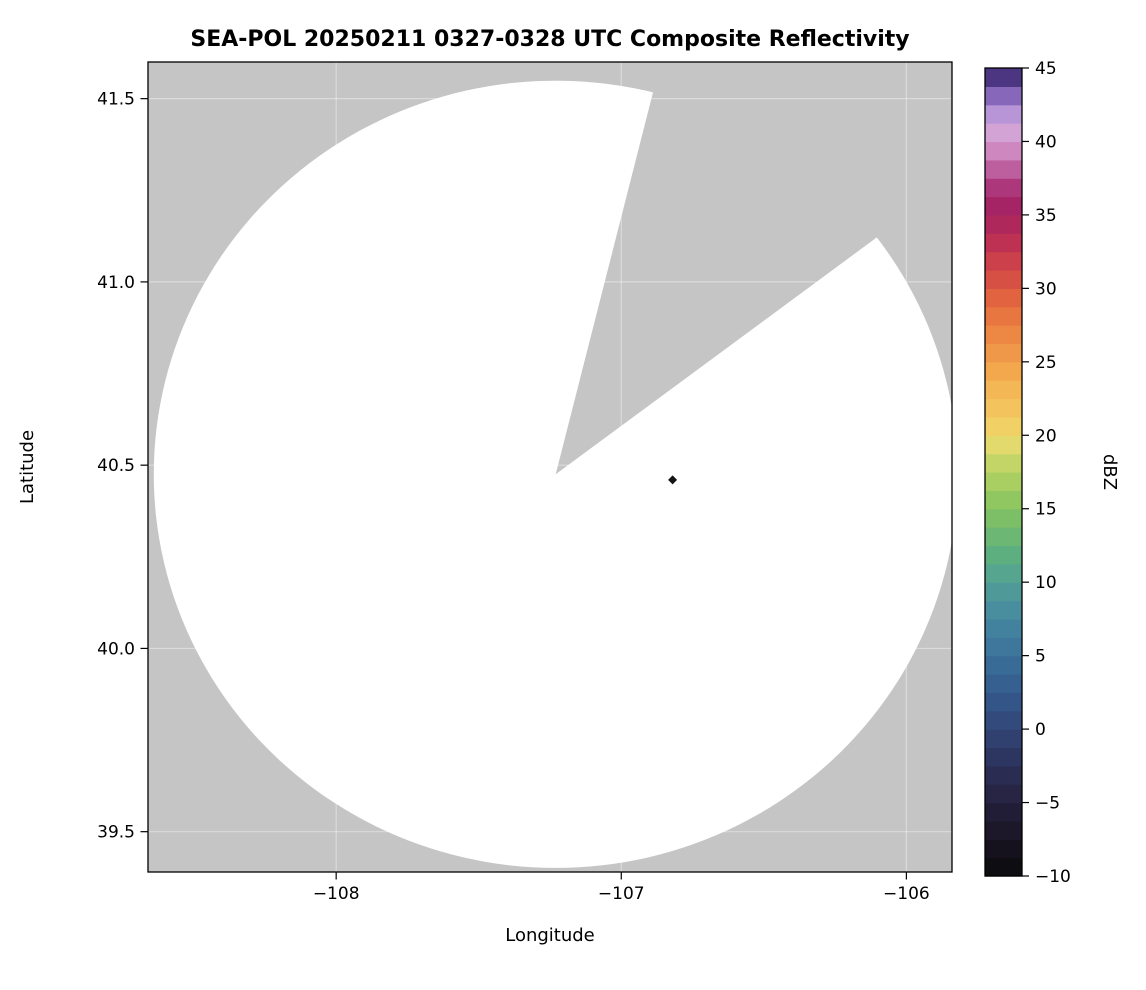 This screenshot has height=990, width=1146. What do you see at coordinates (1040, 730) in the screenshot?
I see `colorbar-tick-label: 0` at bounding box center [1040, 730].